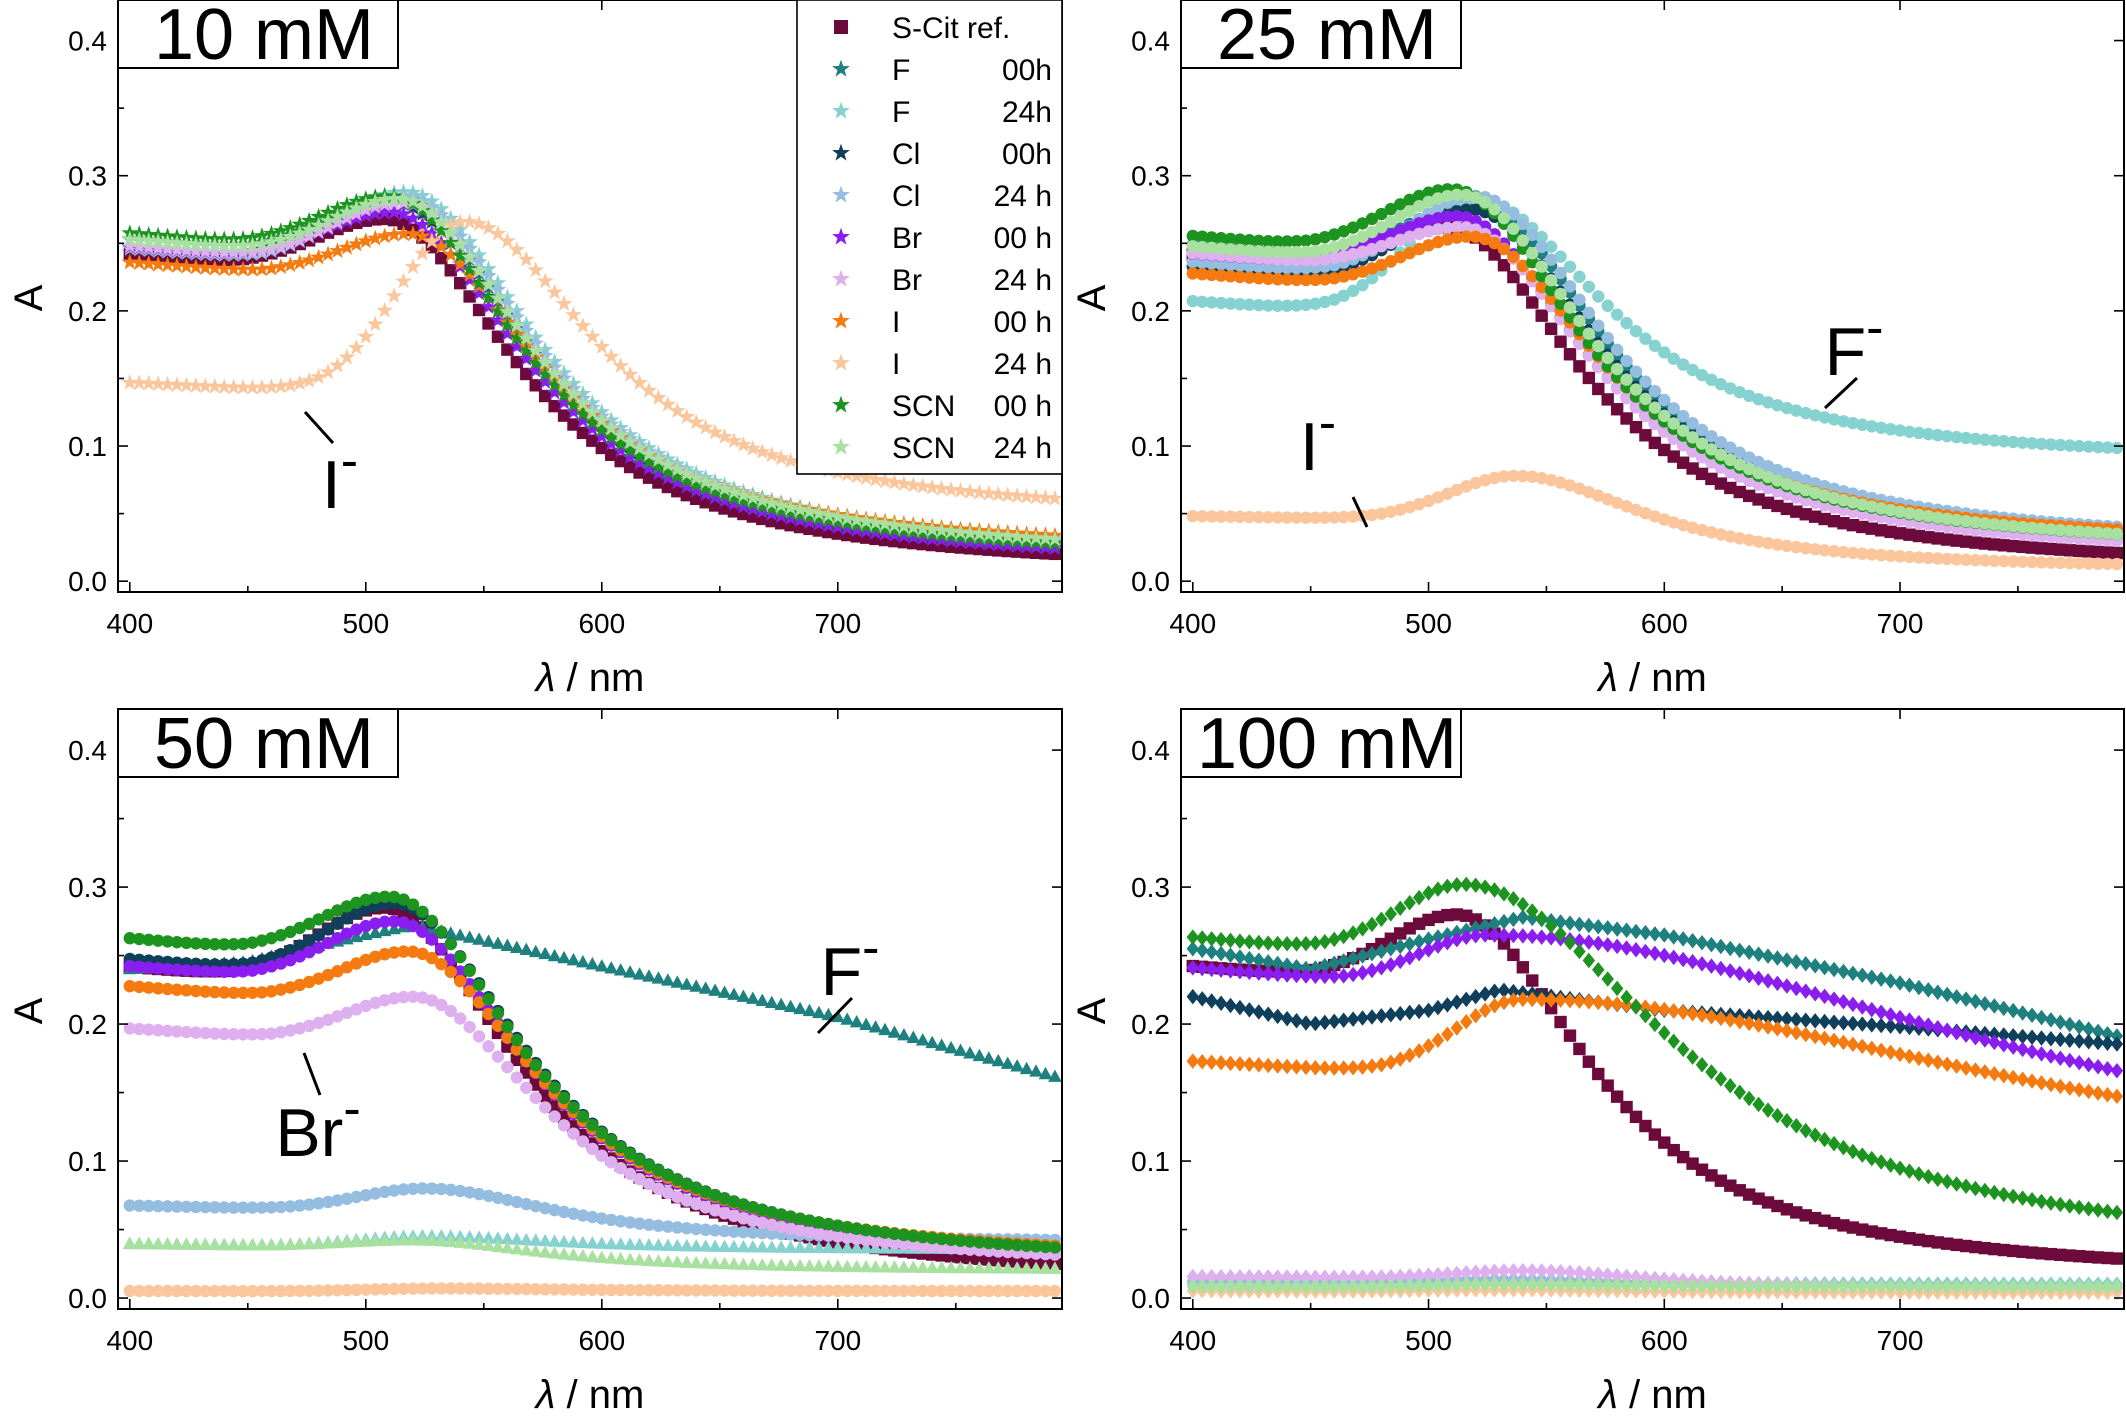 Image resolution: width=2126 pixels, height=1419 pixels. What do you see at coordinates (87, 887) in the screenshot?
I see `y-tick-label: 0.3` at bounding box center [87, 887].